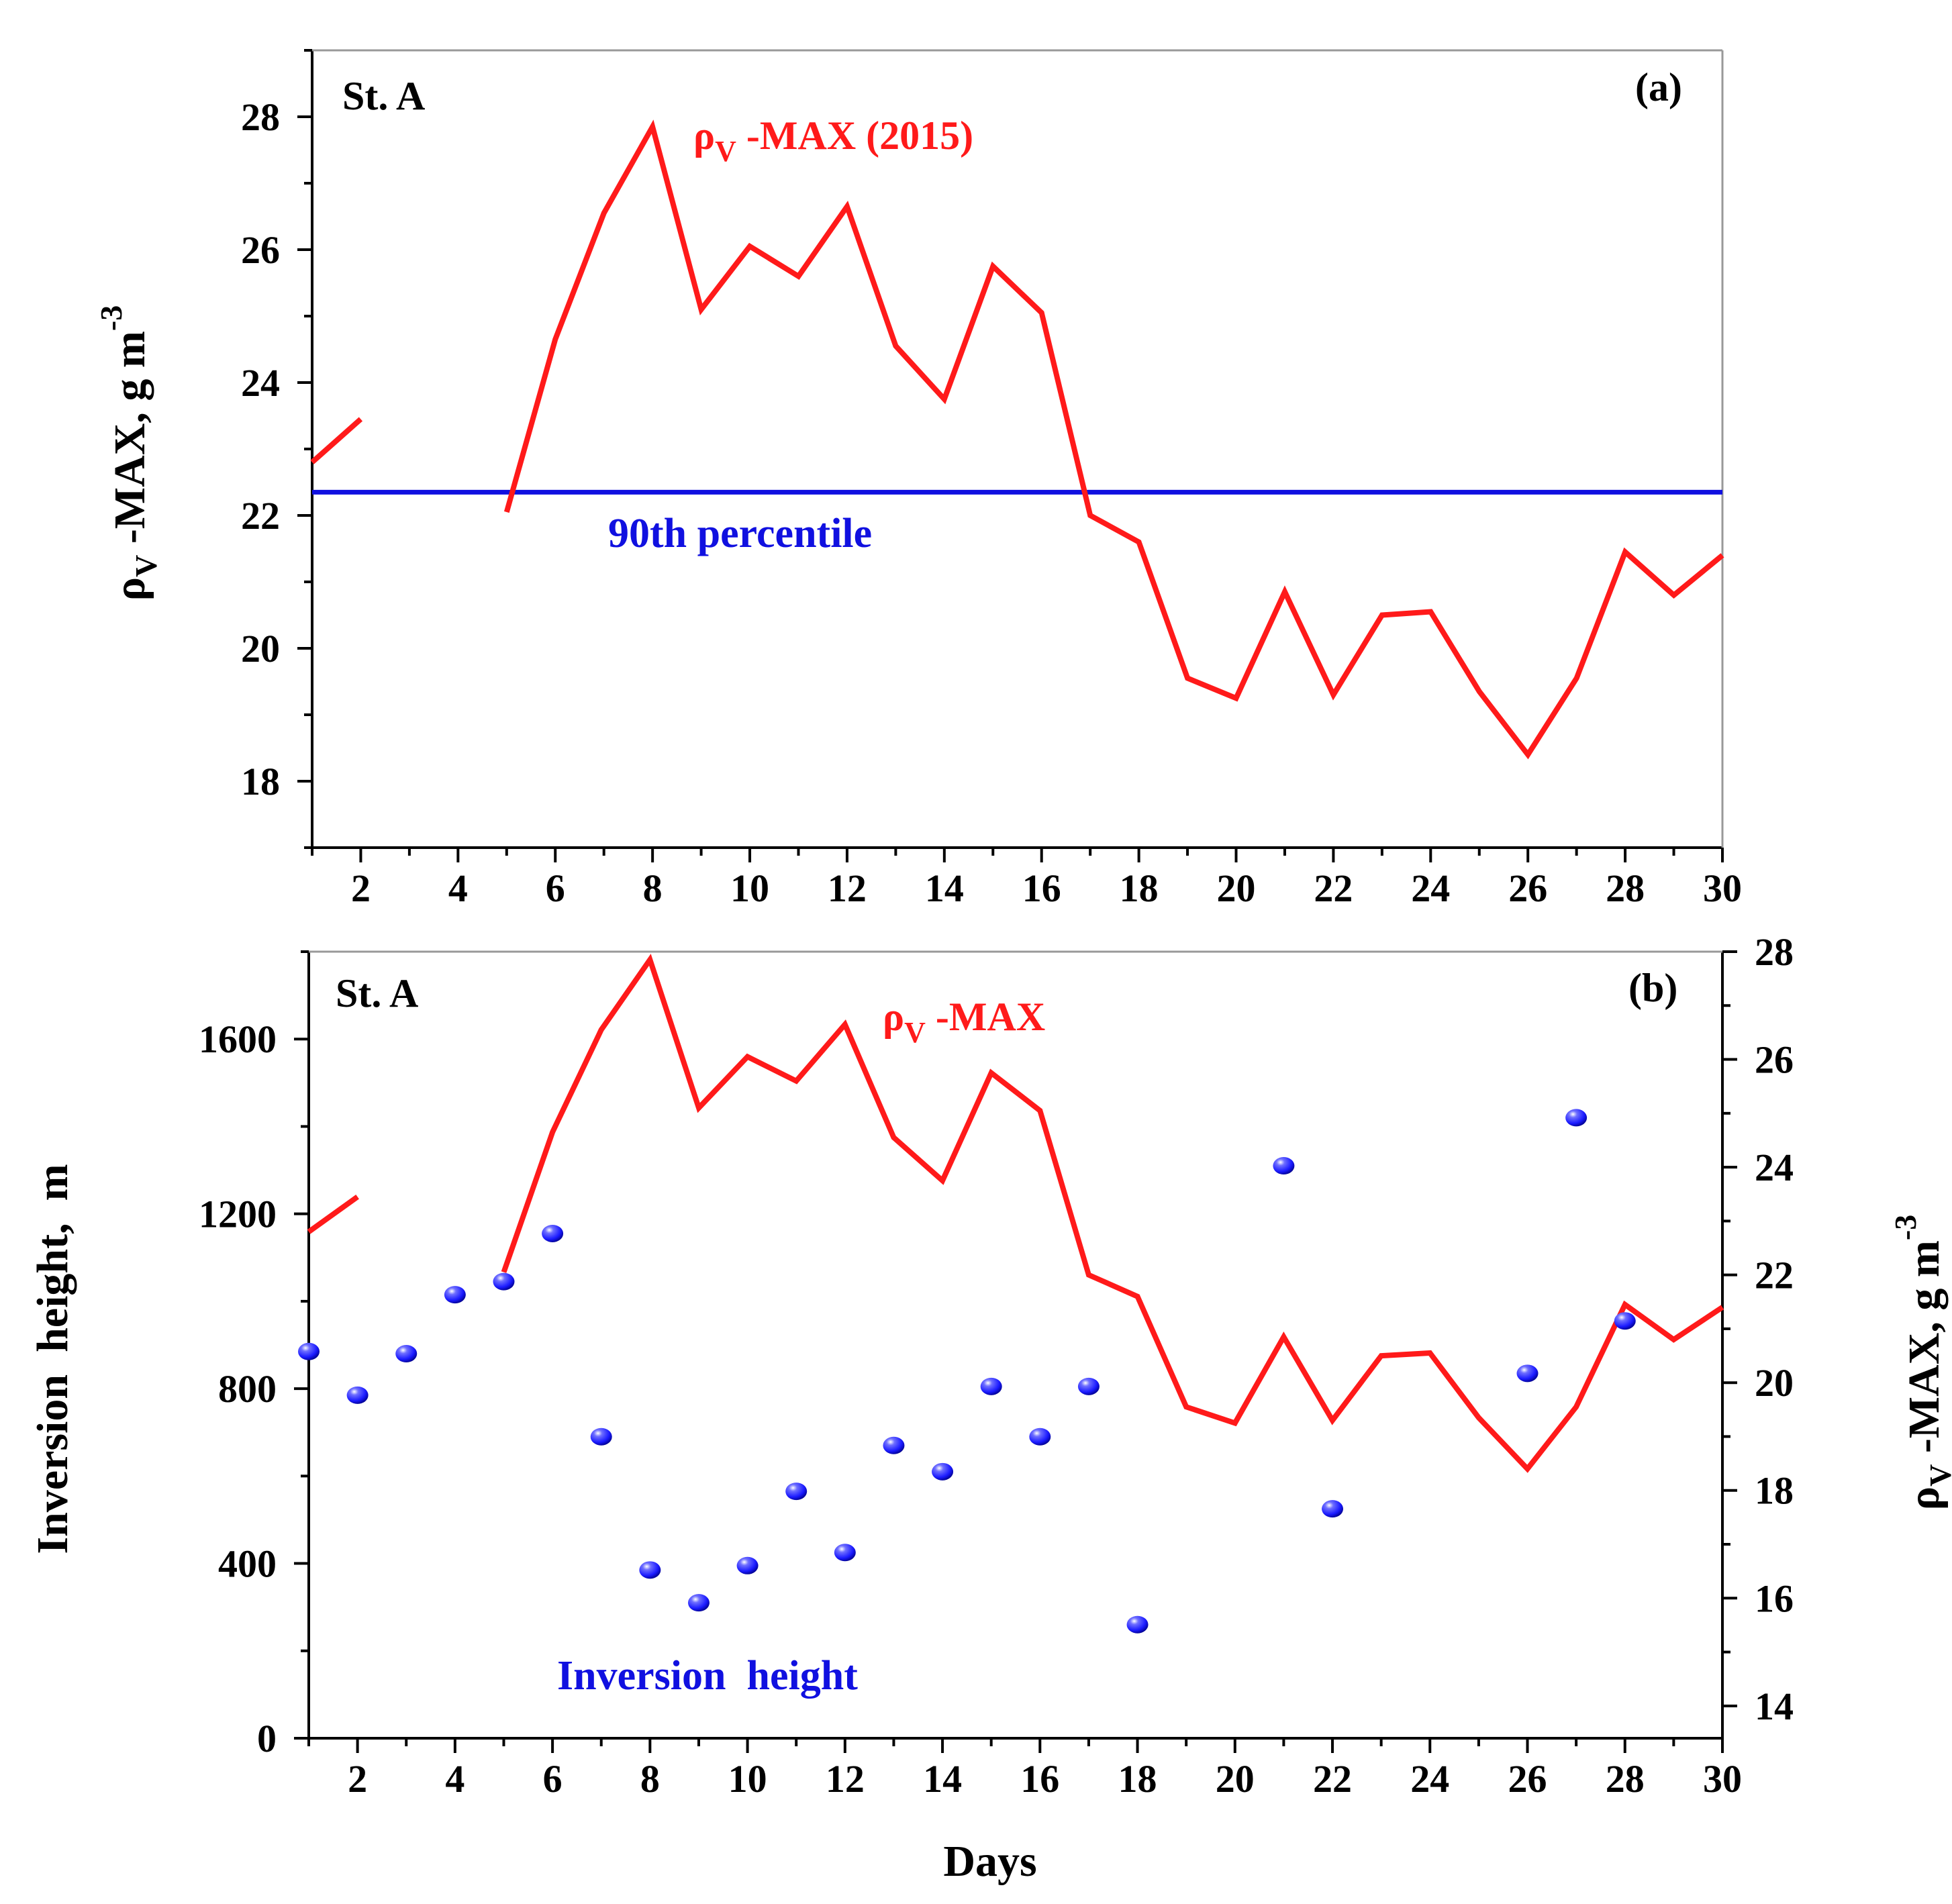  Describe the element at coordinates (377, 993) in the screenshot. I see `panel-b-station-label: St. A` at that location.